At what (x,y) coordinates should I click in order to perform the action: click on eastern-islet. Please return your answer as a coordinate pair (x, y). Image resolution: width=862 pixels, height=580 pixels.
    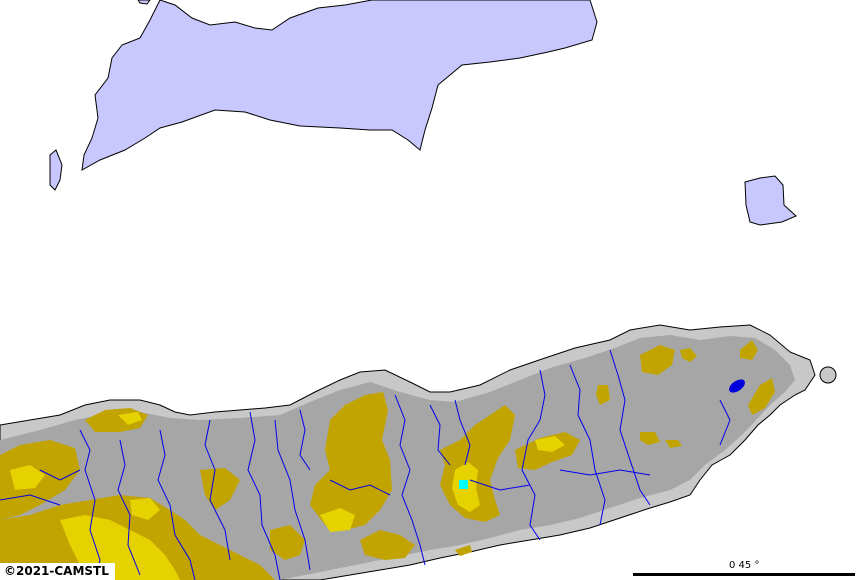
    Looking at the image, I should click on (770, 200).